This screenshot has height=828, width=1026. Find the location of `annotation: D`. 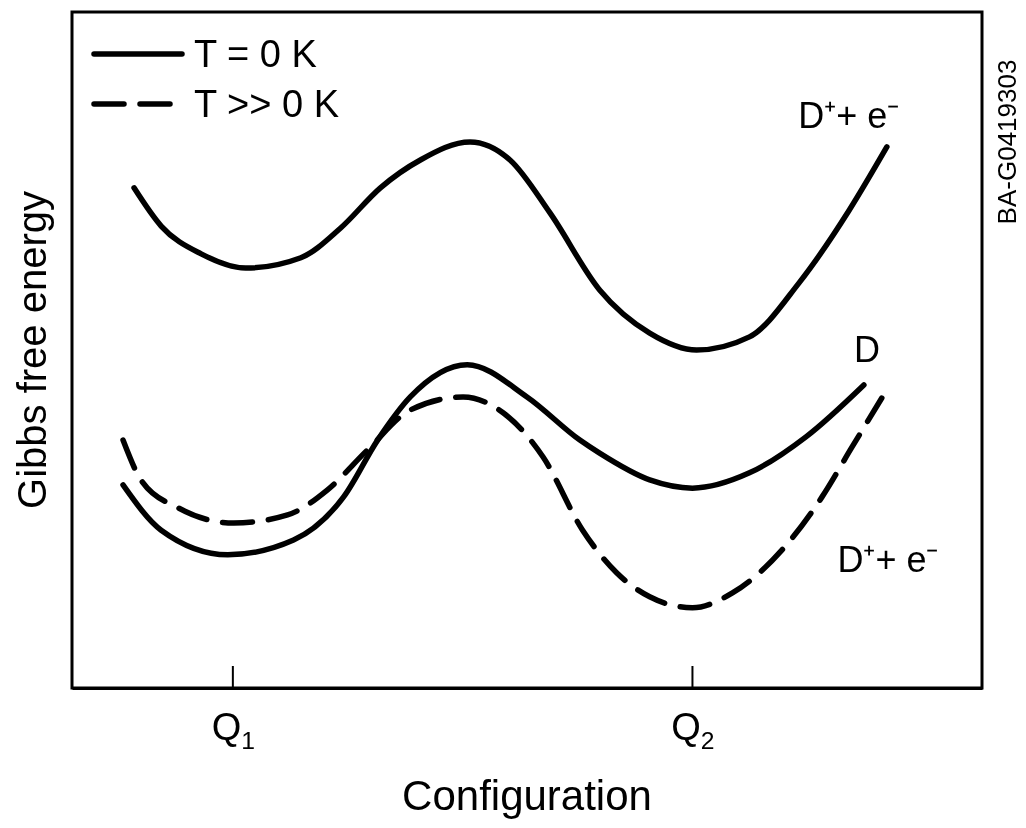

annotation: D is located at coordinates (866, 349).